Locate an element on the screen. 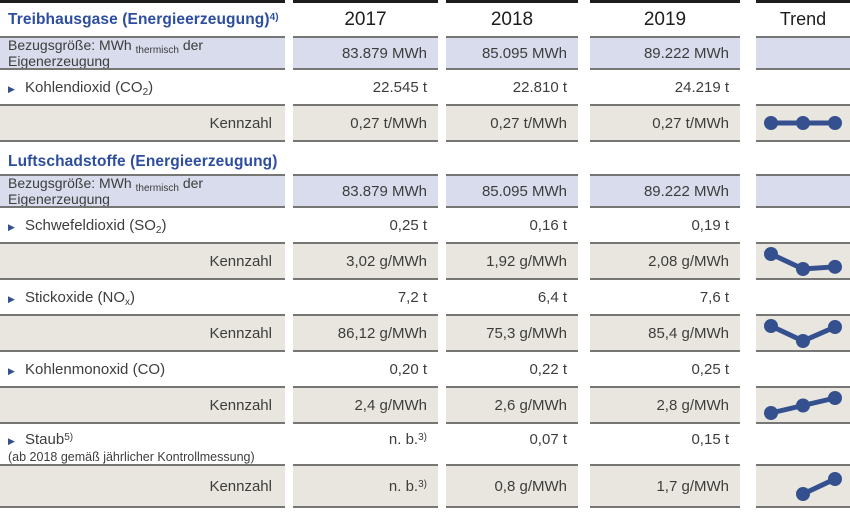 This screenshot has width=850, height=513. row-label-wrap: ▶ Kohlenmonoxid (CO) is located at coordinates (86, 369).